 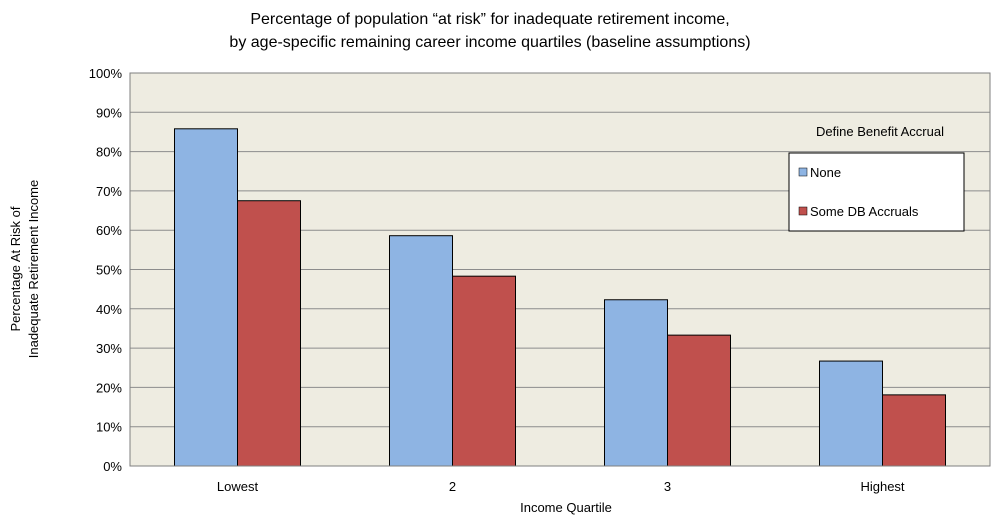 I want to click on y-axis-tick-labels: 0% 10% 20% 30% 40% 50% 60% 70% 80% 90% 100%, so click(x=106, y=270).